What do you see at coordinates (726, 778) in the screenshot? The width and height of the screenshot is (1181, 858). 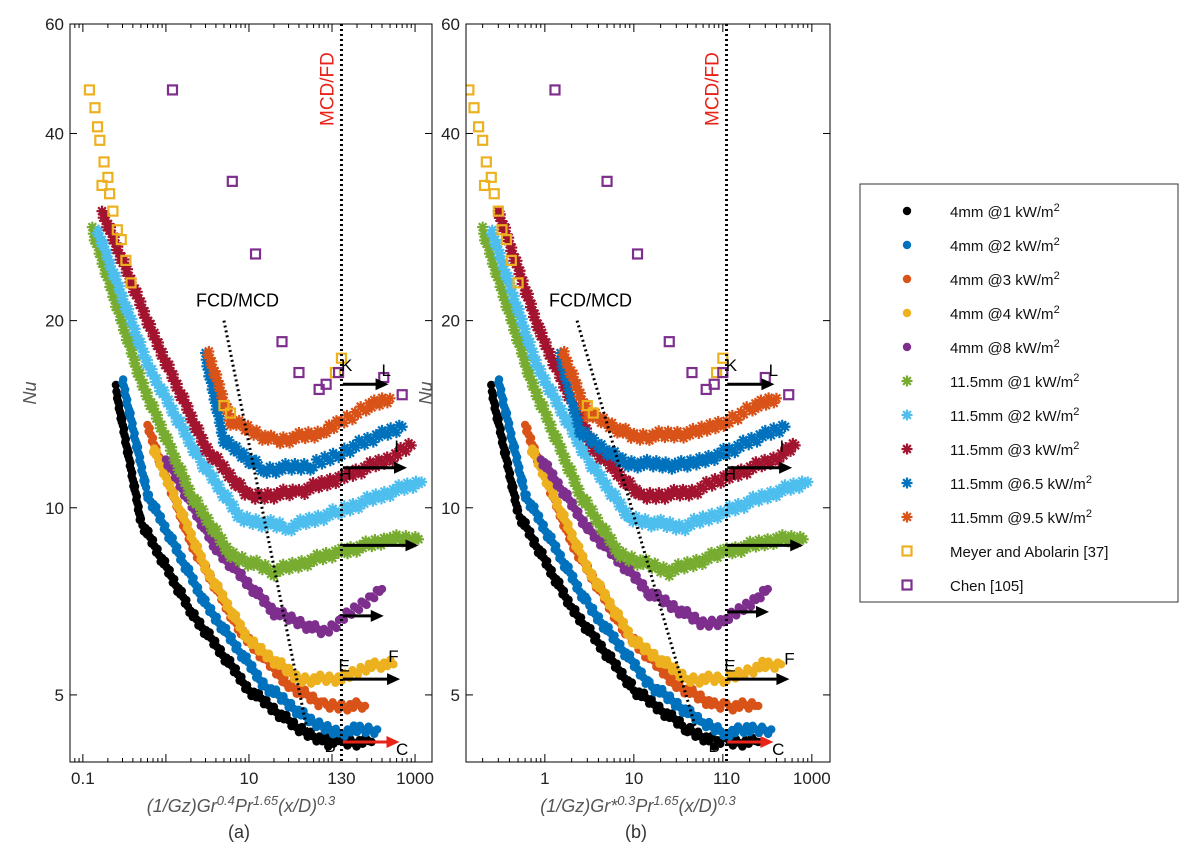 I see `x-tick-label: 110` at bounding box center [726, 778].